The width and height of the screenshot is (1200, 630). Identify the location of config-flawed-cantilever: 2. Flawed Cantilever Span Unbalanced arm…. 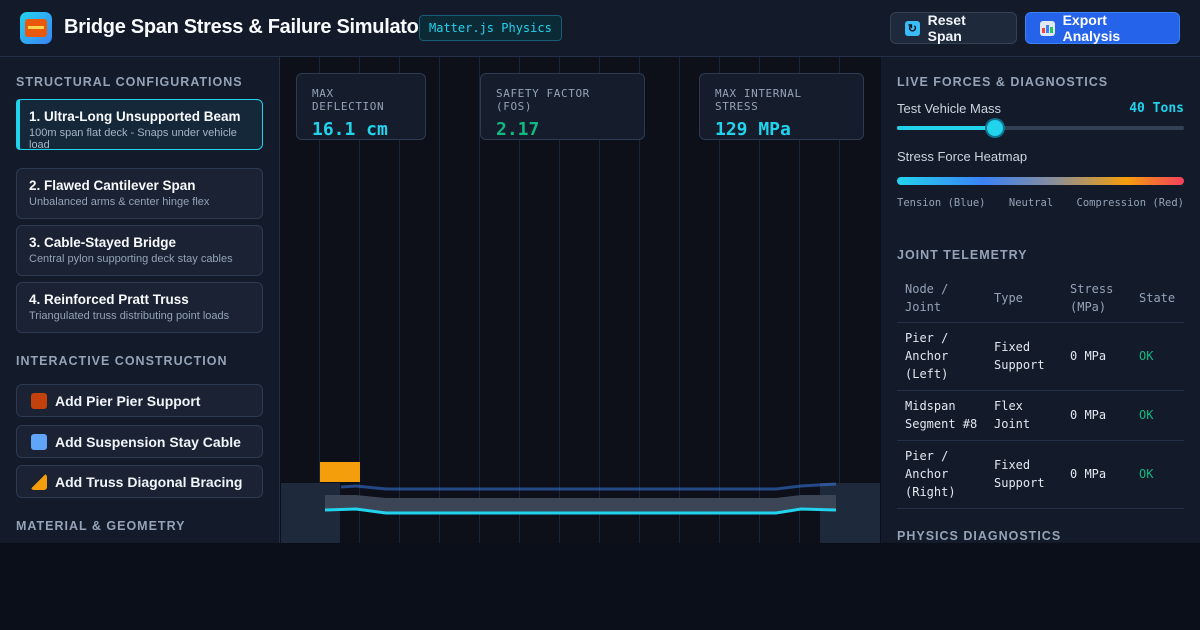
(139, 193).